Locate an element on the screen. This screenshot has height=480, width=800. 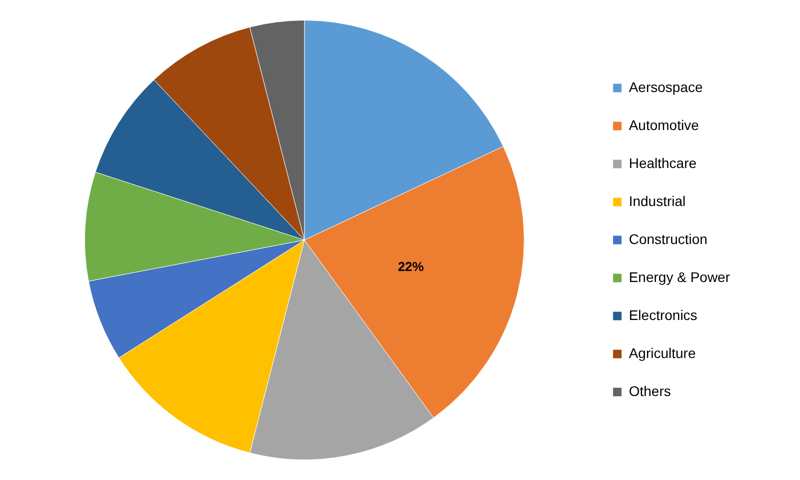
legend-label: Others is located at coordinates (649, 390).